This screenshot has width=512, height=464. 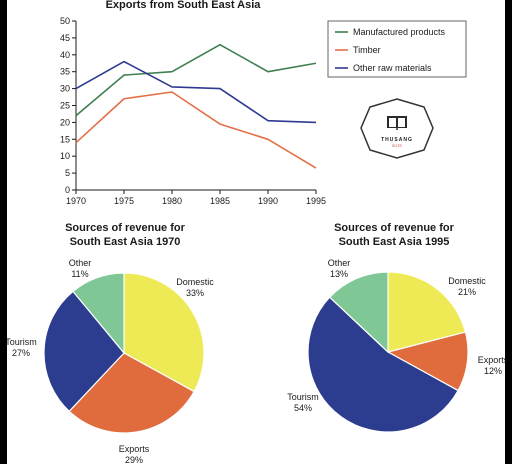 I want to click on pie-1995-percent-domestic: 21%, so click(x=467, y=292).